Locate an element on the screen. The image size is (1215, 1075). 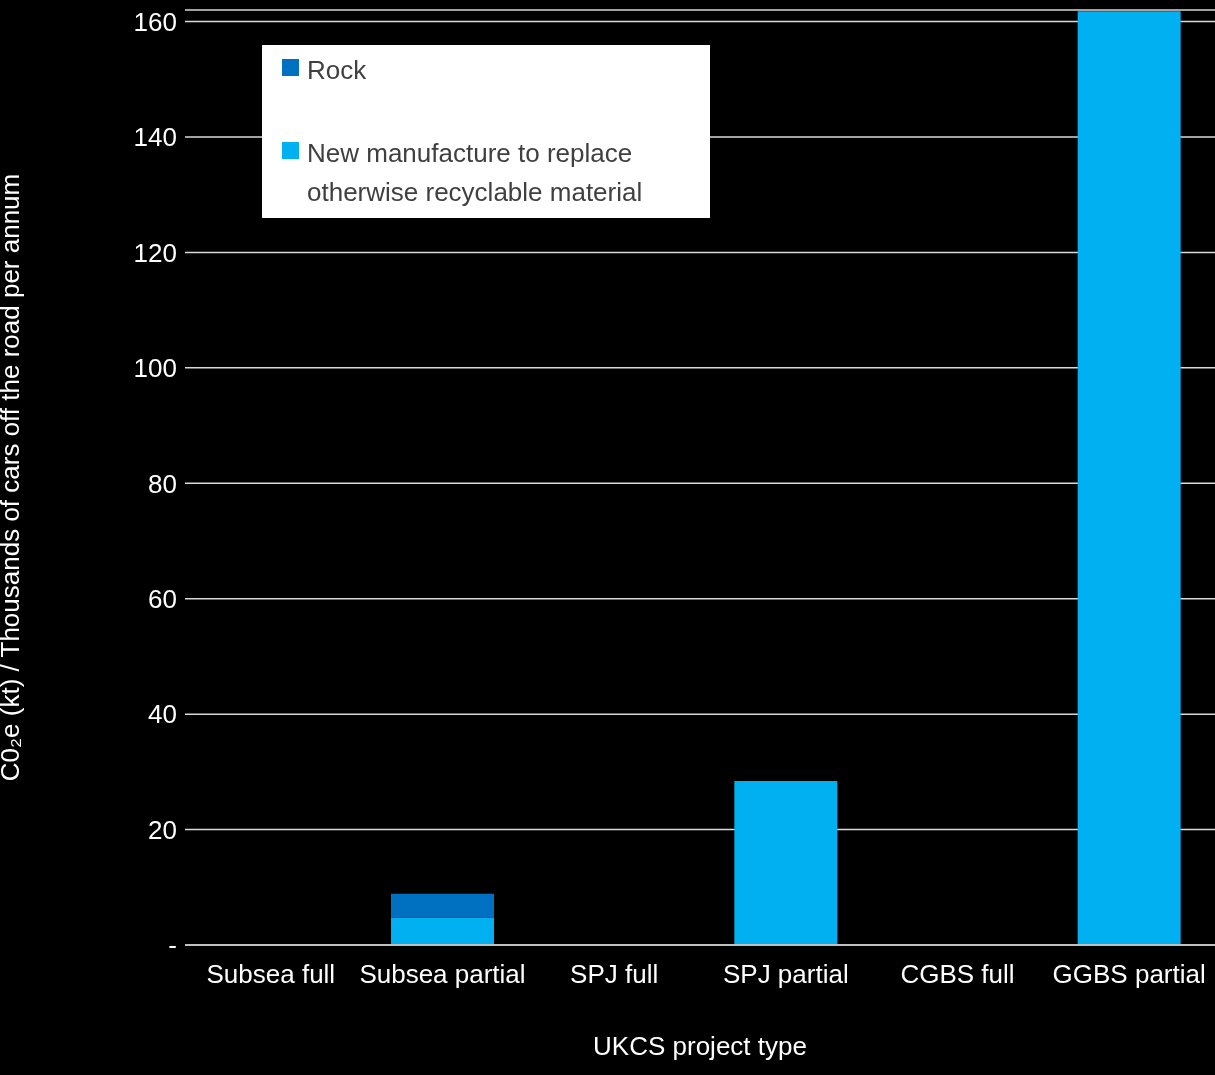
legend-label: New manufacture to replace otherwise recyclable material is located at coordinates (475, 173).